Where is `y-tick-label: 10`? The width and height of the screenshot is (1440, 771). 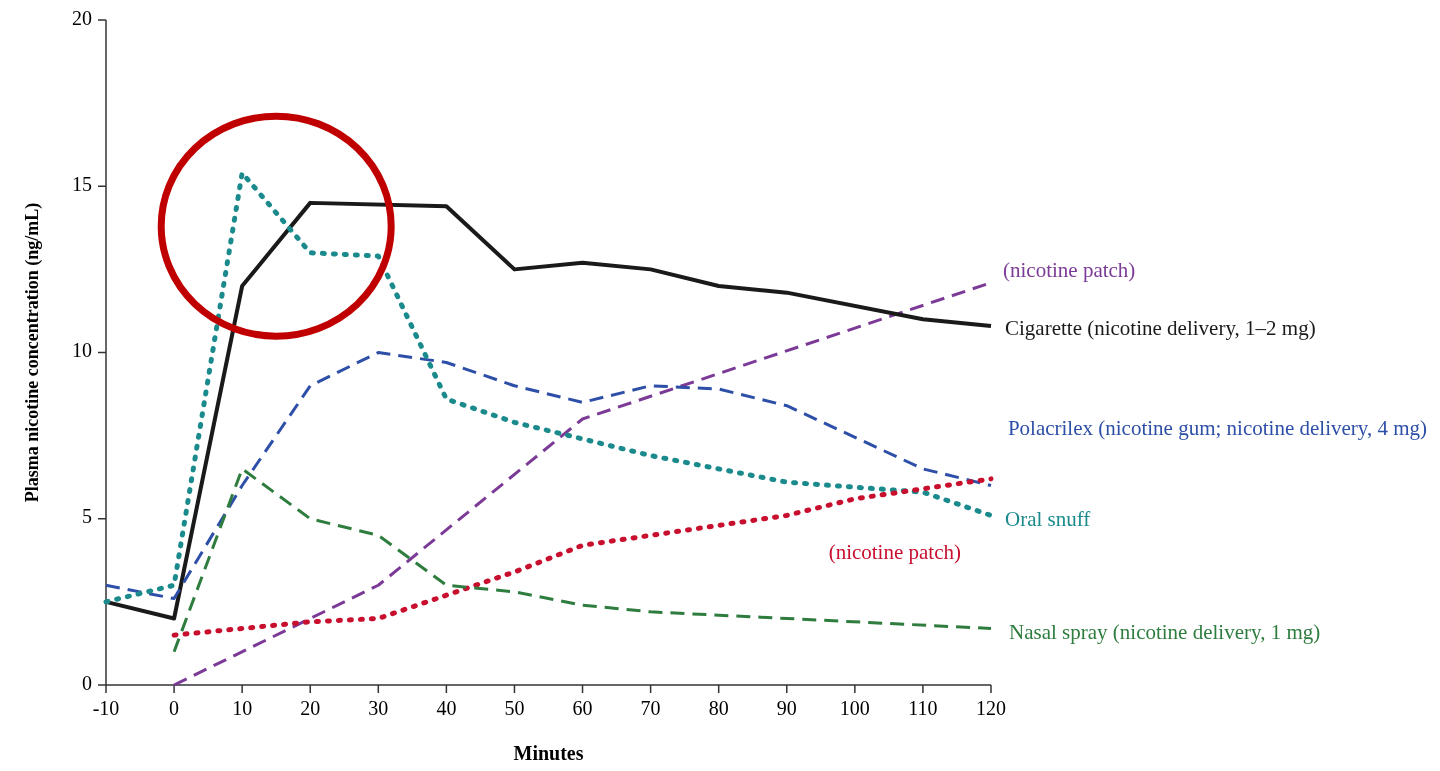 y-tick-label: 10 is located at coordinates (82, 350).